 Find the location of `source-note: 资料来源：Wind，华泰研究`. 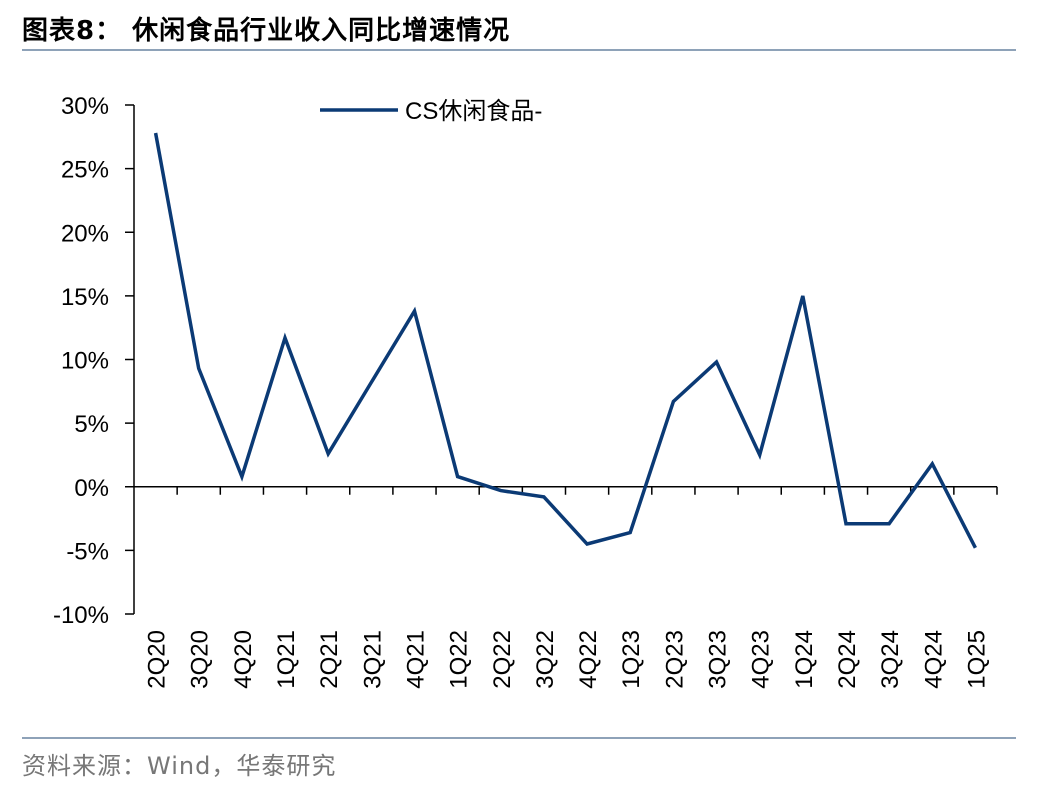

source-note: 资料来源：Wind，华泰研究 is located at coordinates (179, 766).